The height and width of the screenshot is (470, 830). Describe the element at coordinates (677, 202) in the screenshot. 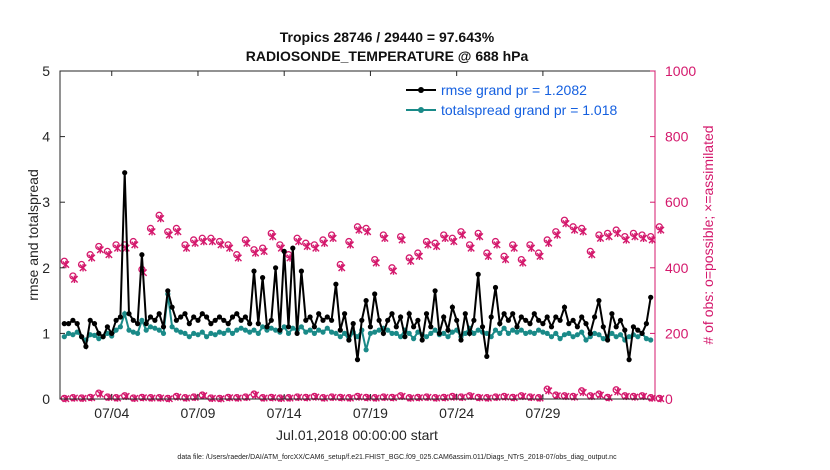

I see `y-right-tick-label: 600` at that location.